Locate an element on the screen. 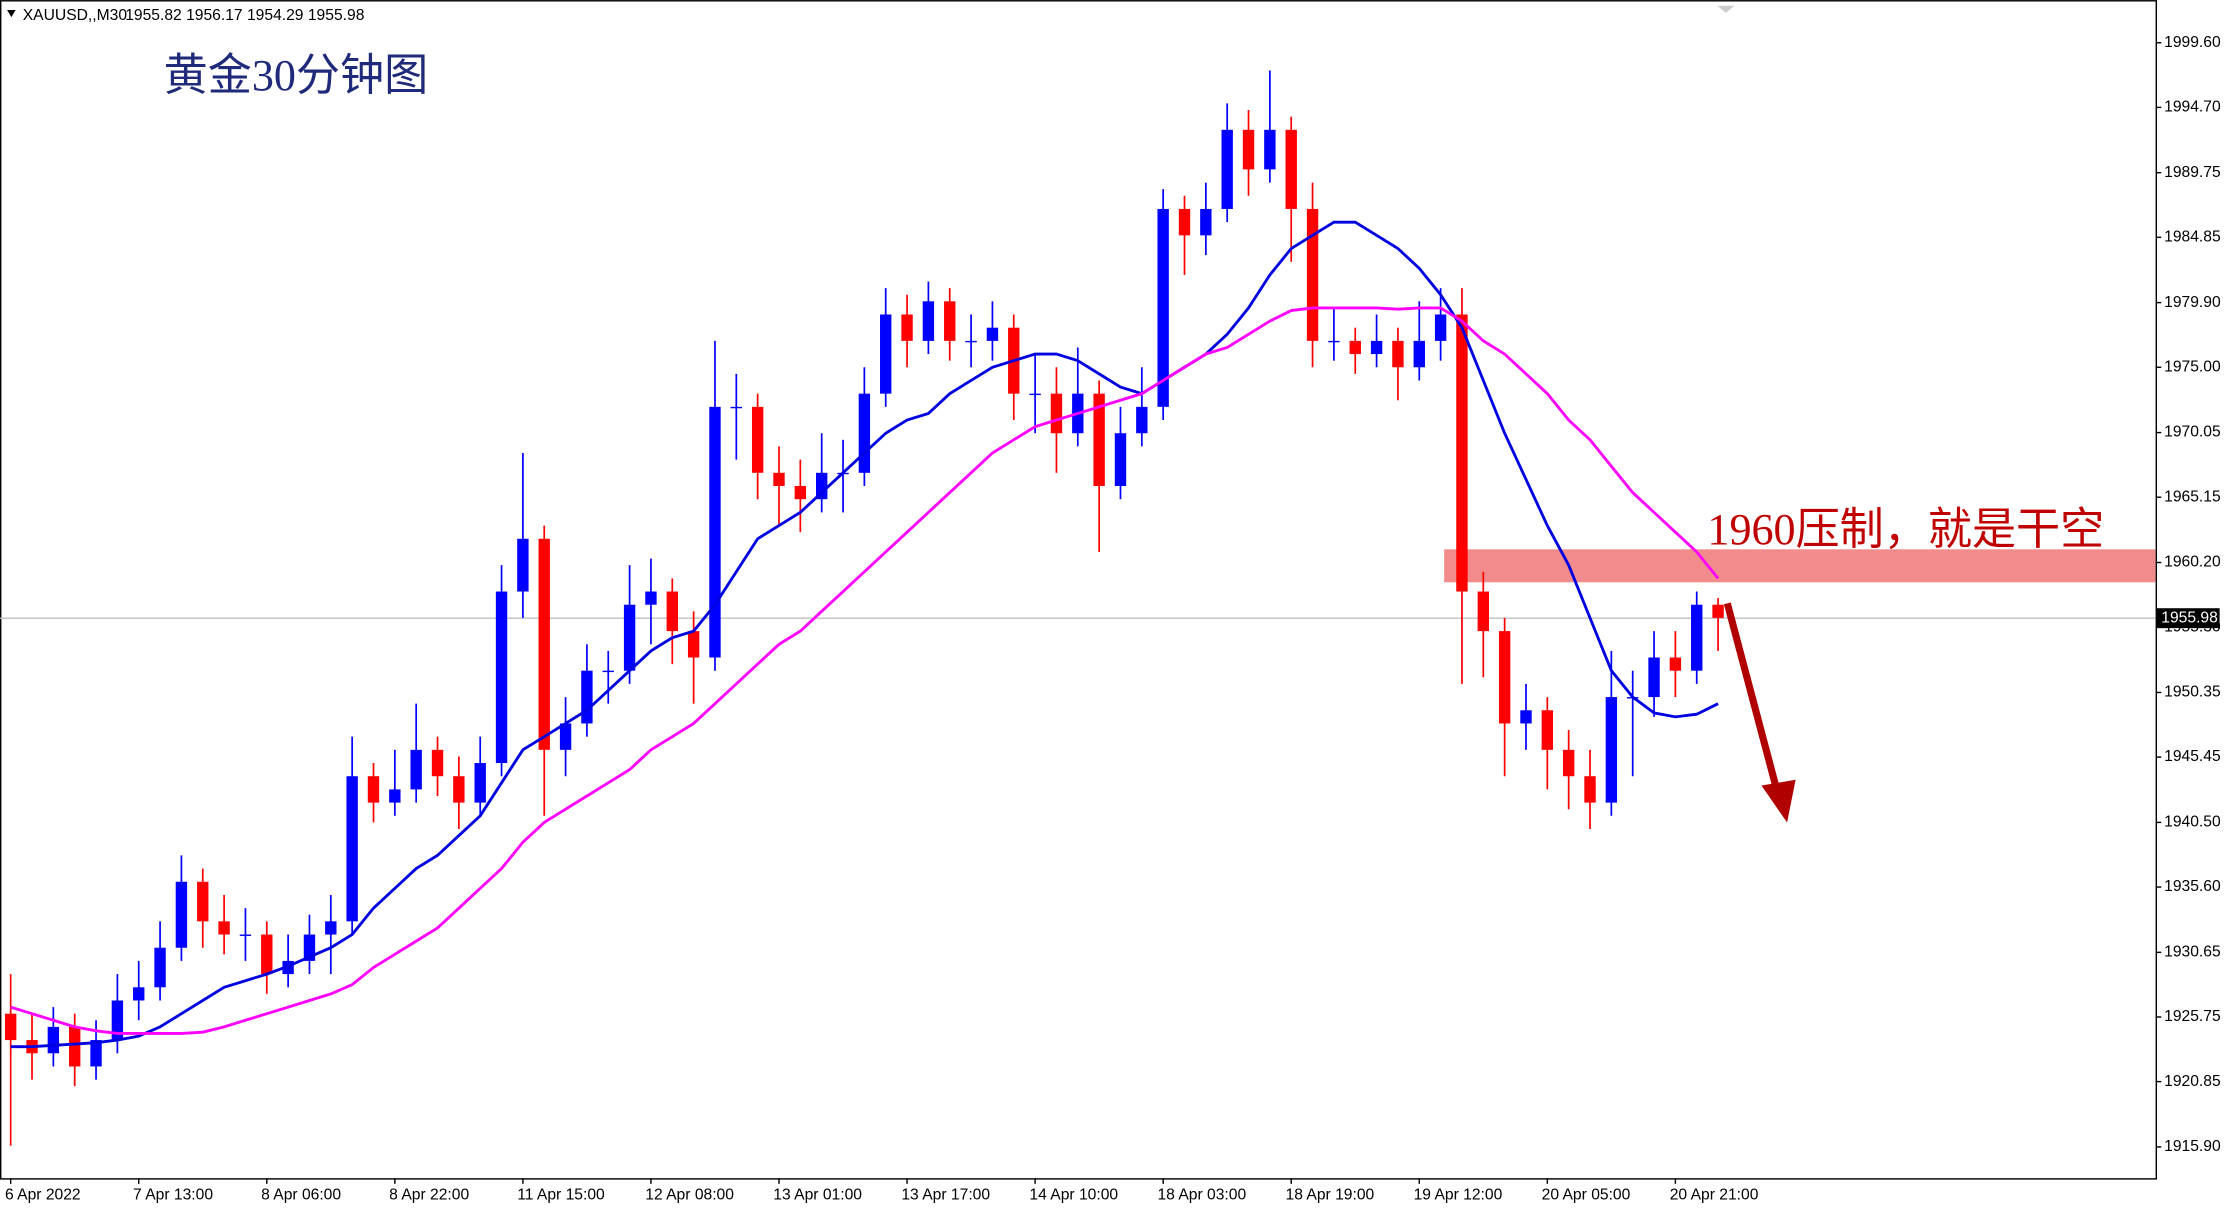  y-tick-label: 1925.75 is located at coordinates (2192, 1016).